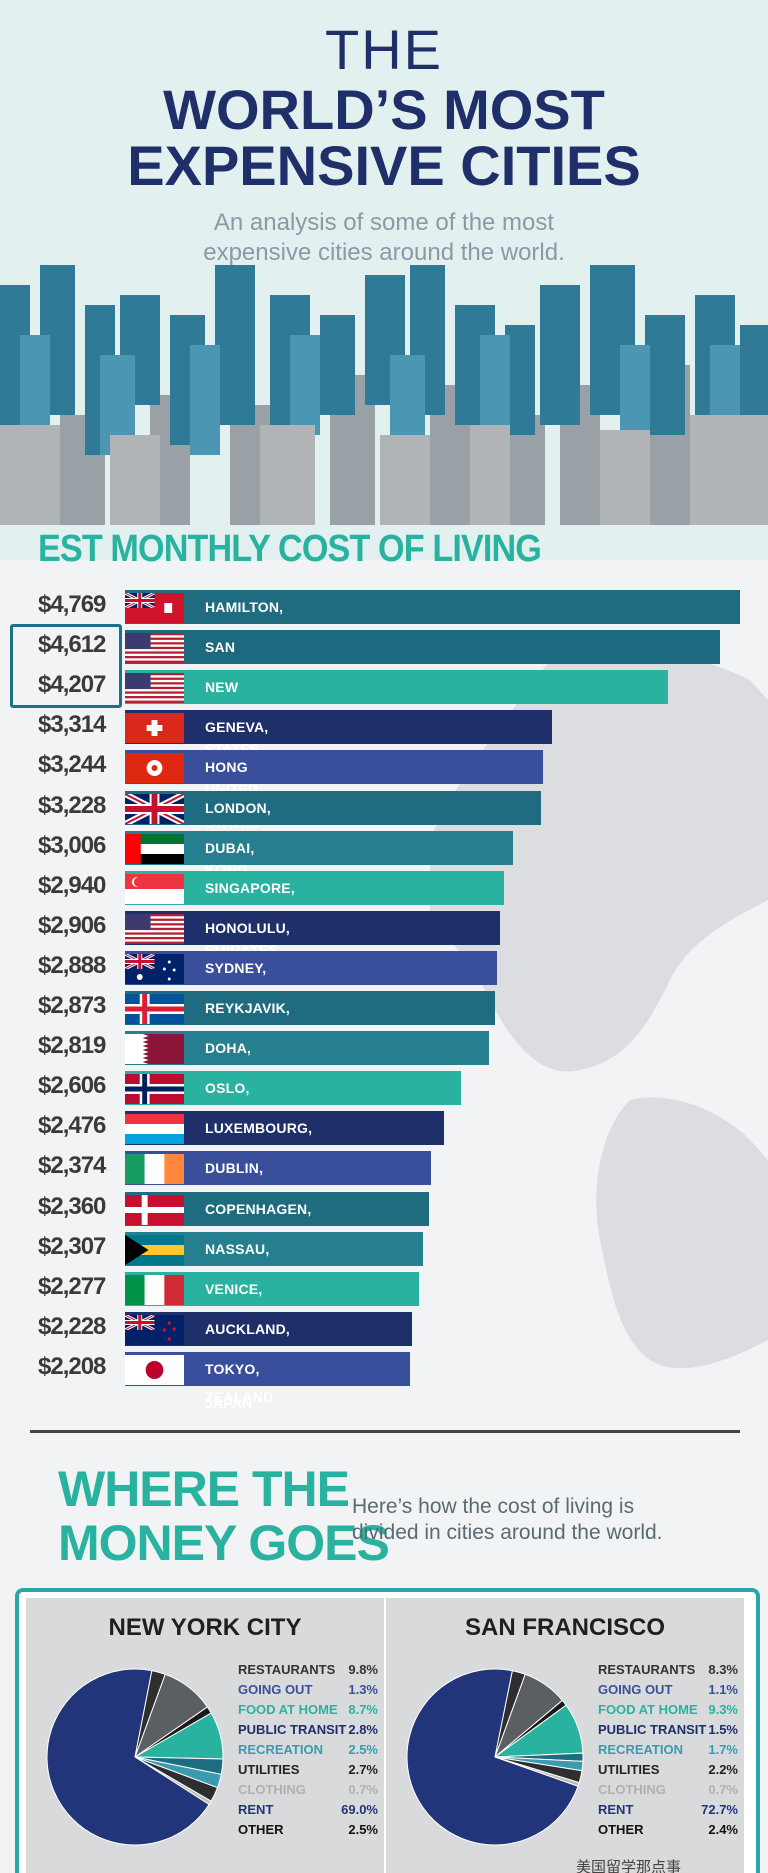  What do you see at coordinates (72, 1126) in the screenshot?
I see `bar-value-label: $2,476` at bounding box center [72, 1126].